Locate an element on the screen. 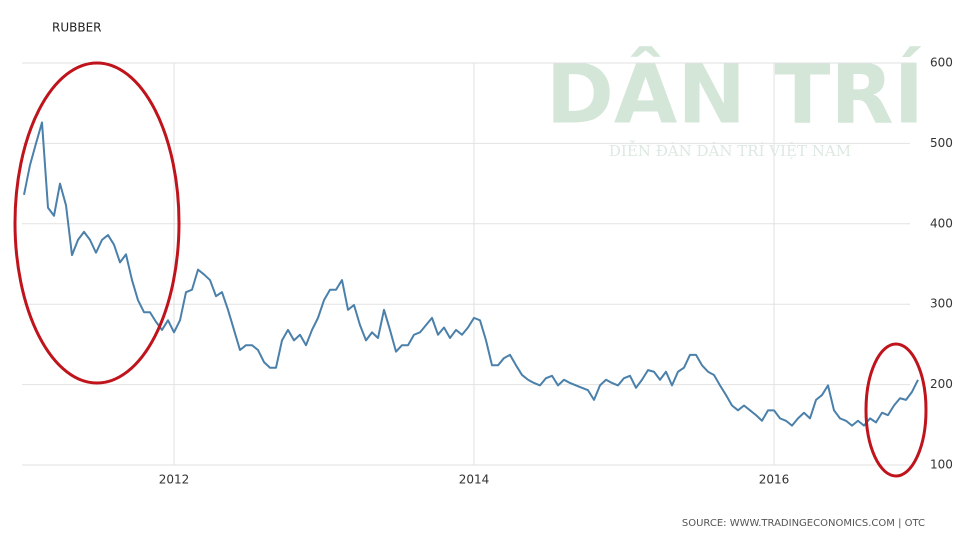  watermark-subtitle: DIỄN ĐÀN DÂN TRÍ VIỆT NAM is located at coordinates (730, 150).